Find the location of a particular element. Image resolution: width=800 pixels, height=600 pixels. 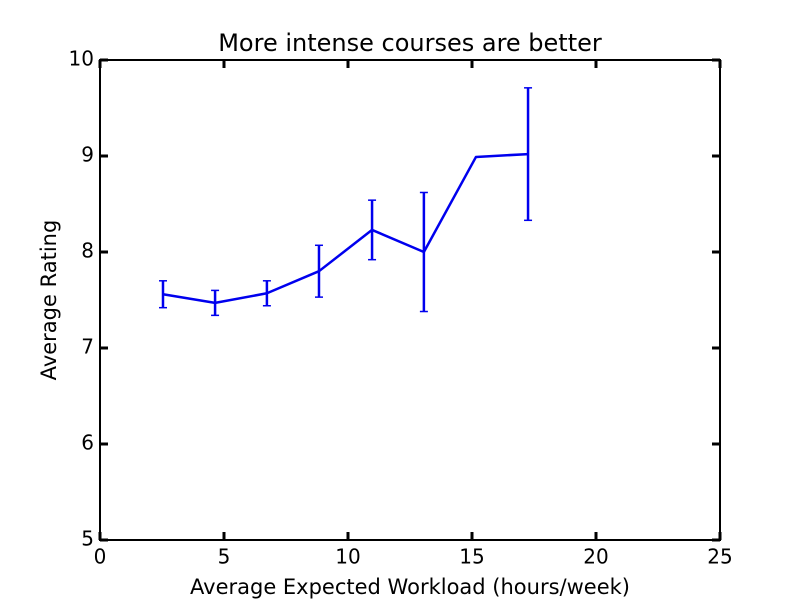

x-tick-label: 20 is located at coordinates (595, 557).